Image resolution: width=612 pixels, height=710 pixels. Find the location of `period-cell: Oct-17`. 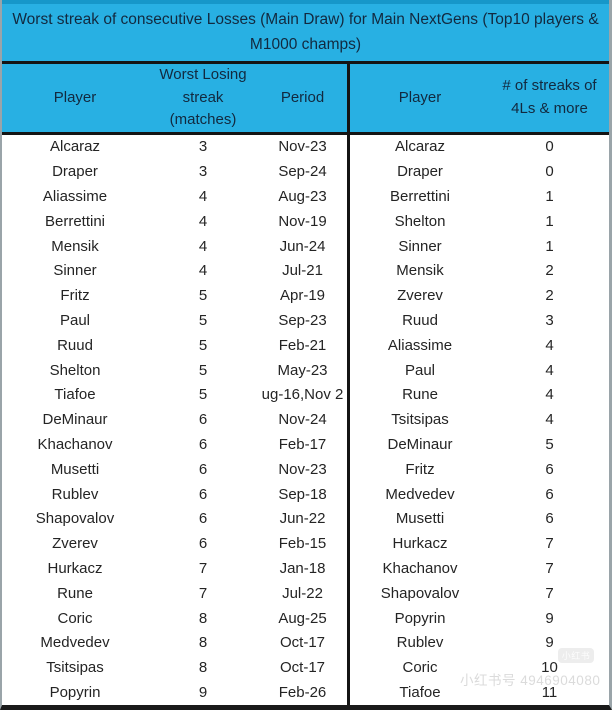

period-cell: Oct-17 is located at coordinates (302, 668).